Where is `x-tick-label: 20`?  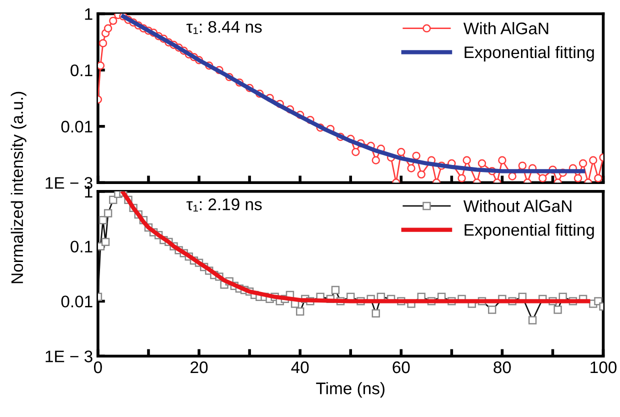 x-tick-label: 20 is located at coordinates (199, 367).